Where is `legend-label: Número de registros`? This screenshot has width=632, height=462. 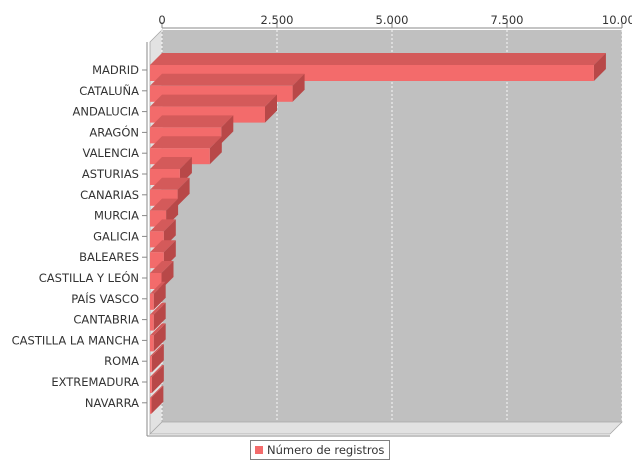
legend-label: Número de registros is located at coordinates (326, 450).